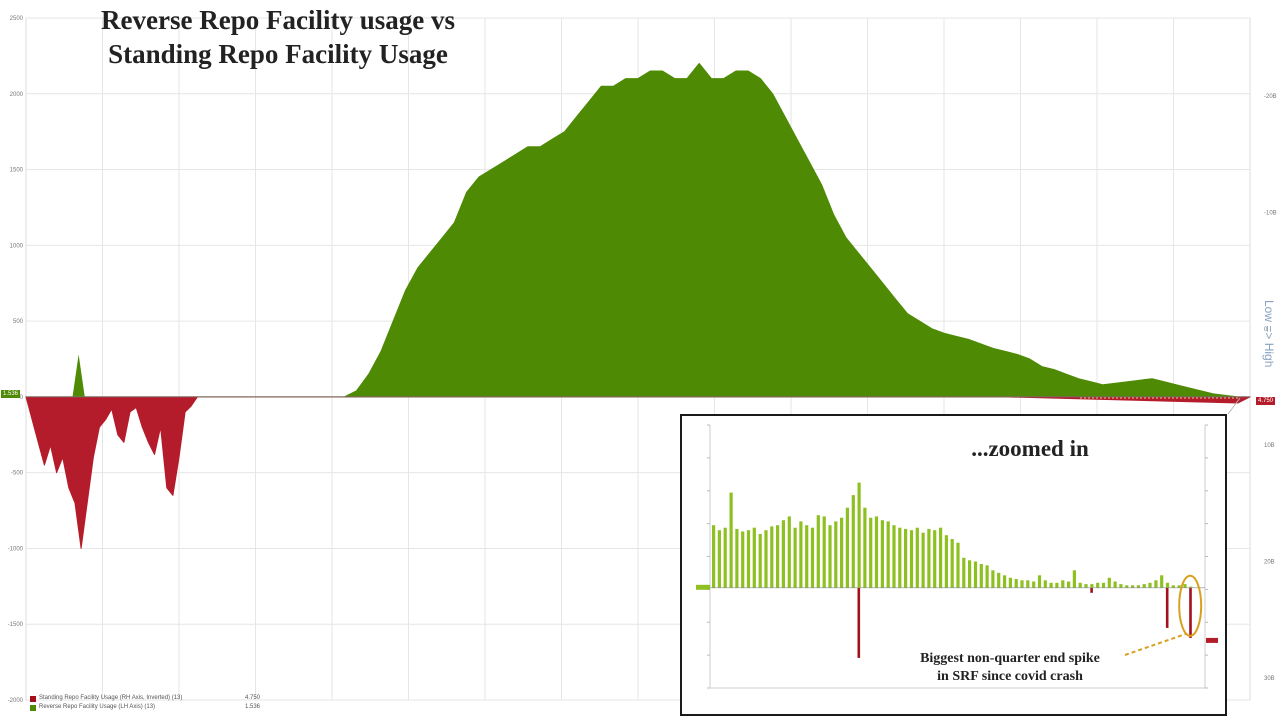 This screenshot has width=1278, height=720. I want to click on series-rrp-early-spike, so click(78, 375).